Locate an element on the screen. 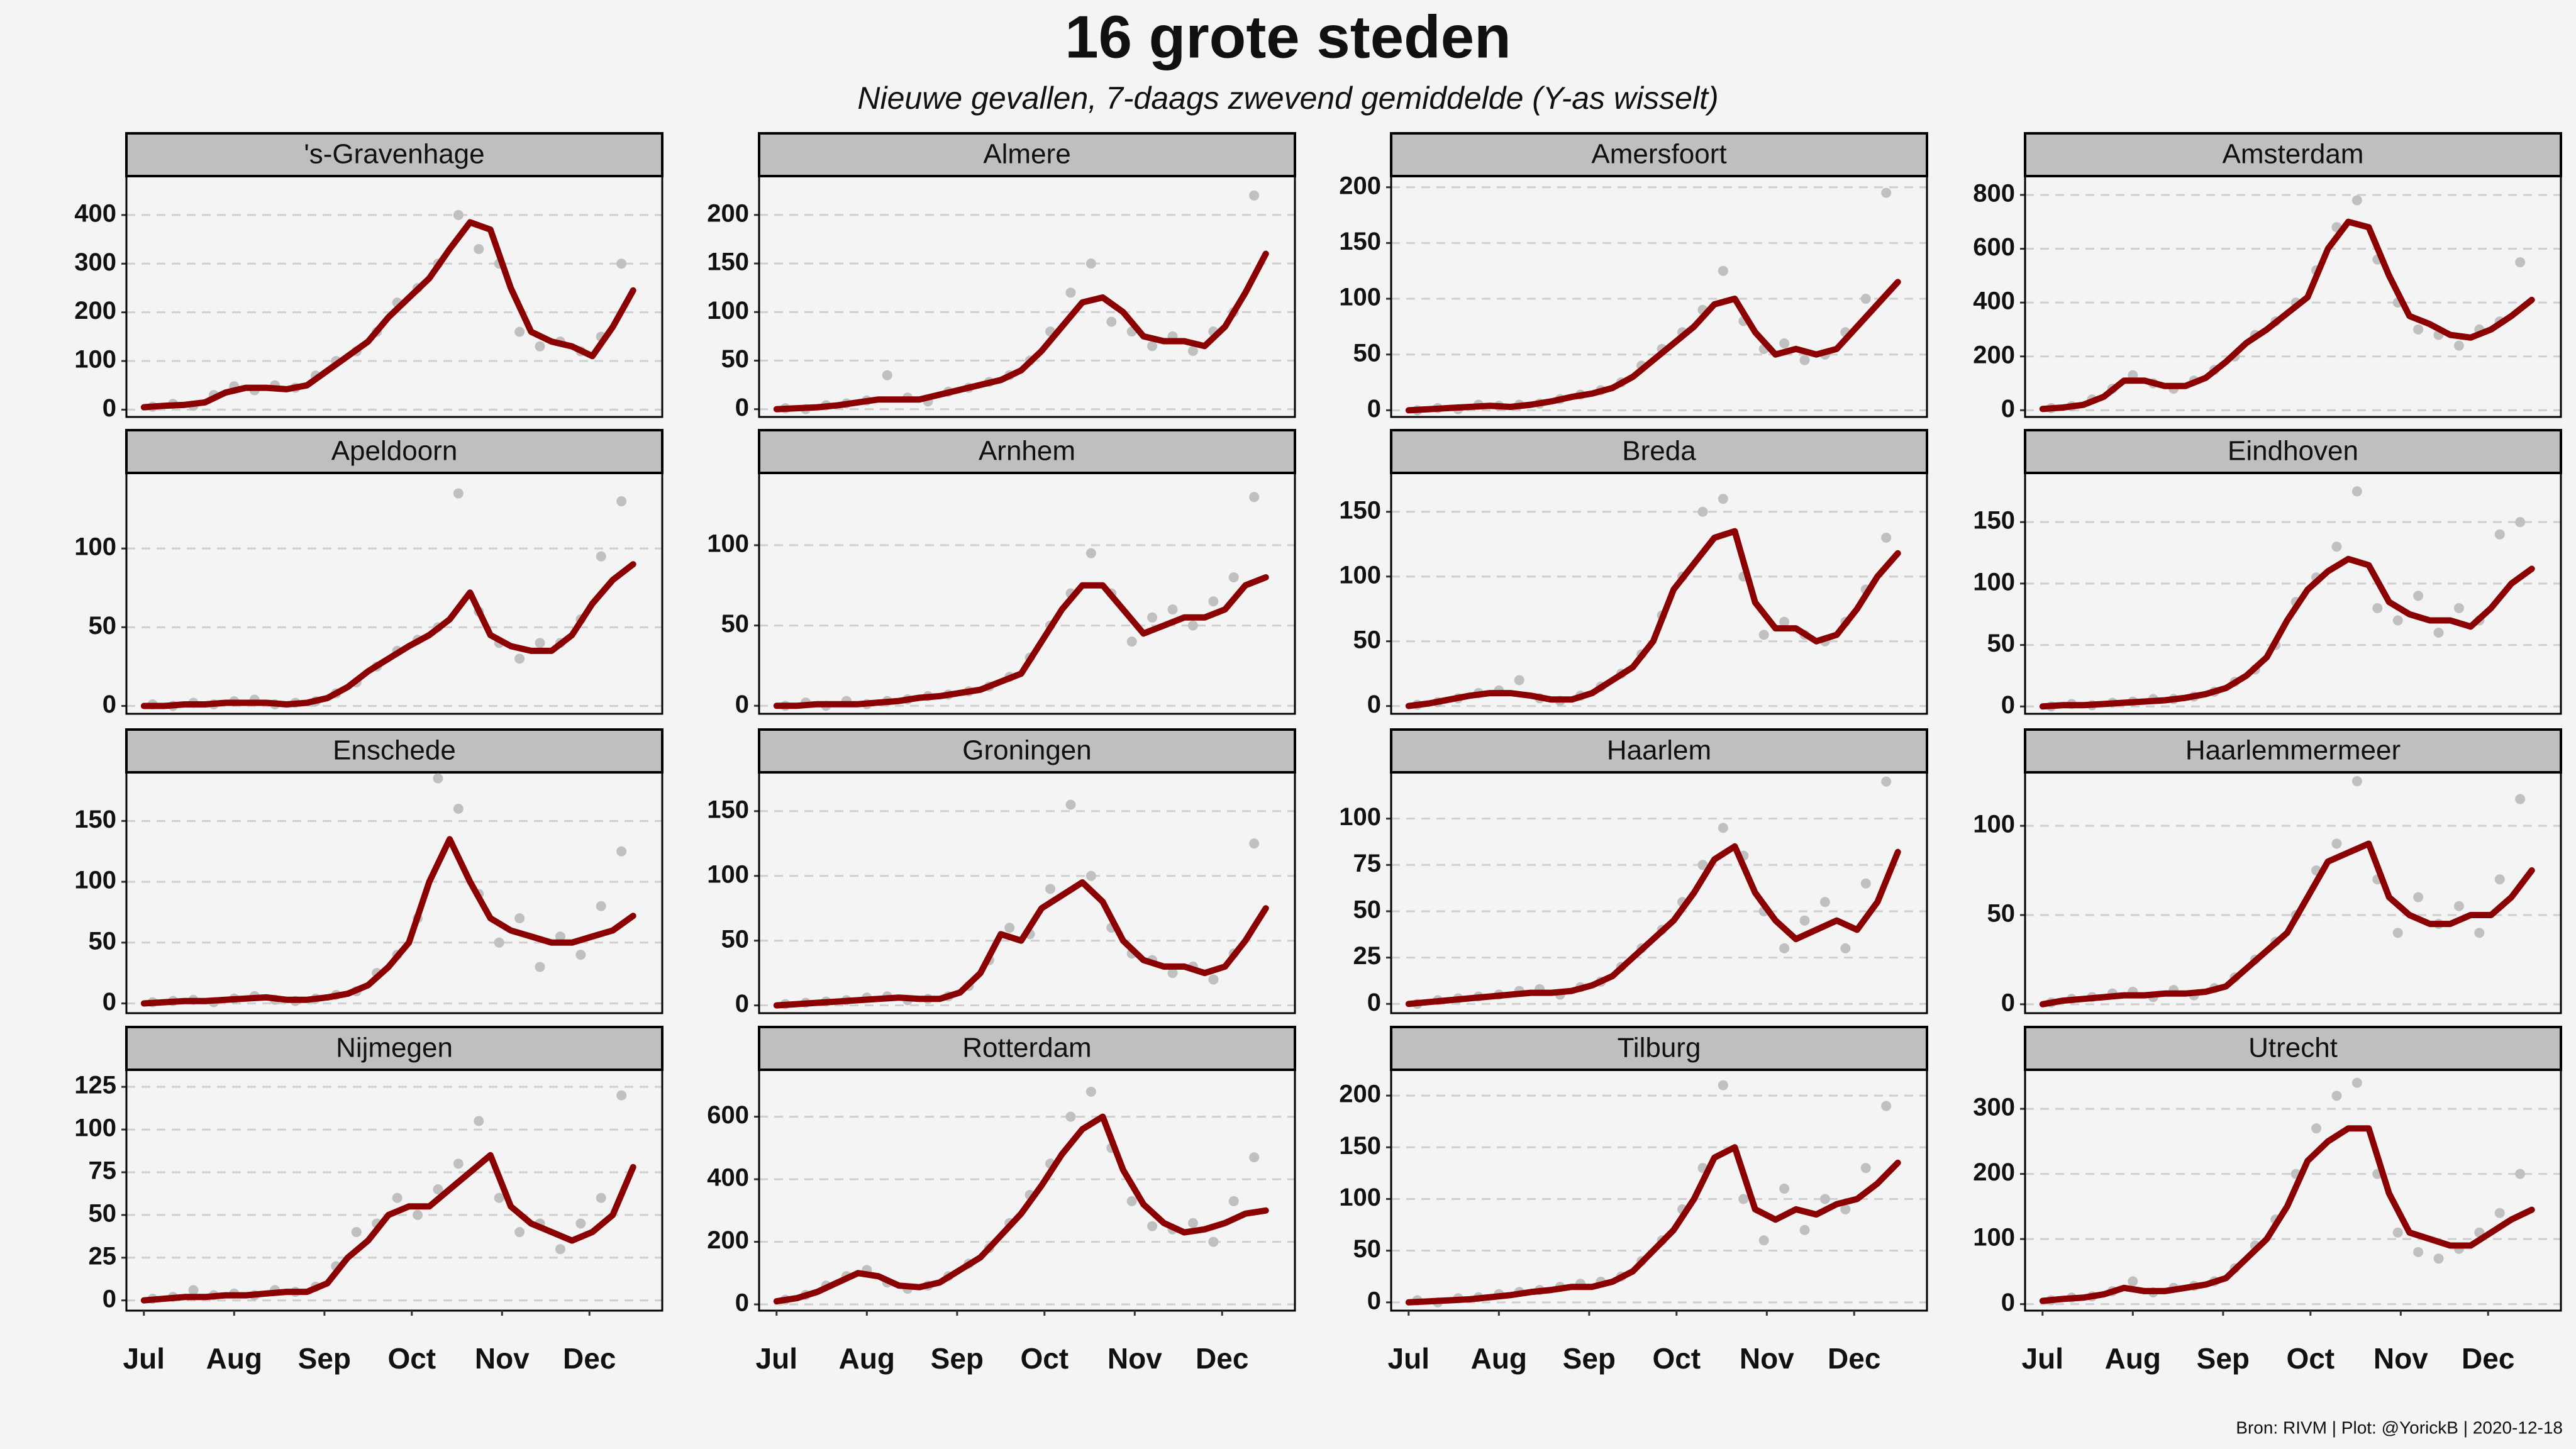 This screenshot has width=2576, height=1449. panel-title: Amsterdam is located at coordinates (2293, 154).